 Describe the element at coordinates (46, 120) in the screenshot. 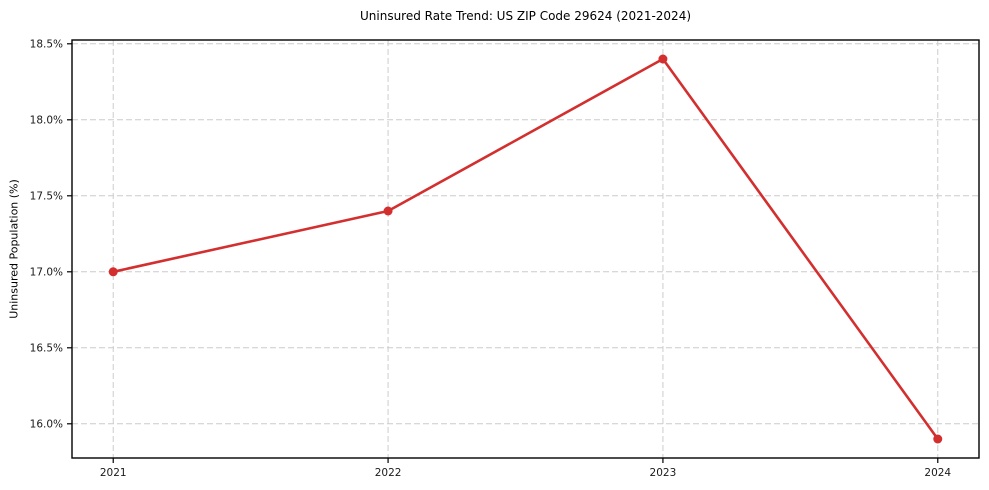

I see `y-tick-label: 18.0%` at that location.